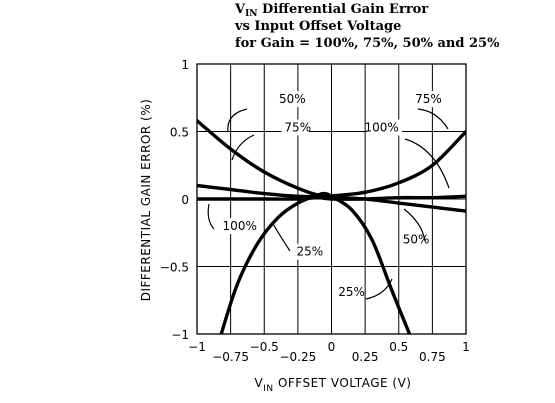 The image size is (555, 403). What do you see at coordinates (343, 9) in the screenshot?
I see `title-rest: Differential Gain Error` at bounding box center [343, 9].